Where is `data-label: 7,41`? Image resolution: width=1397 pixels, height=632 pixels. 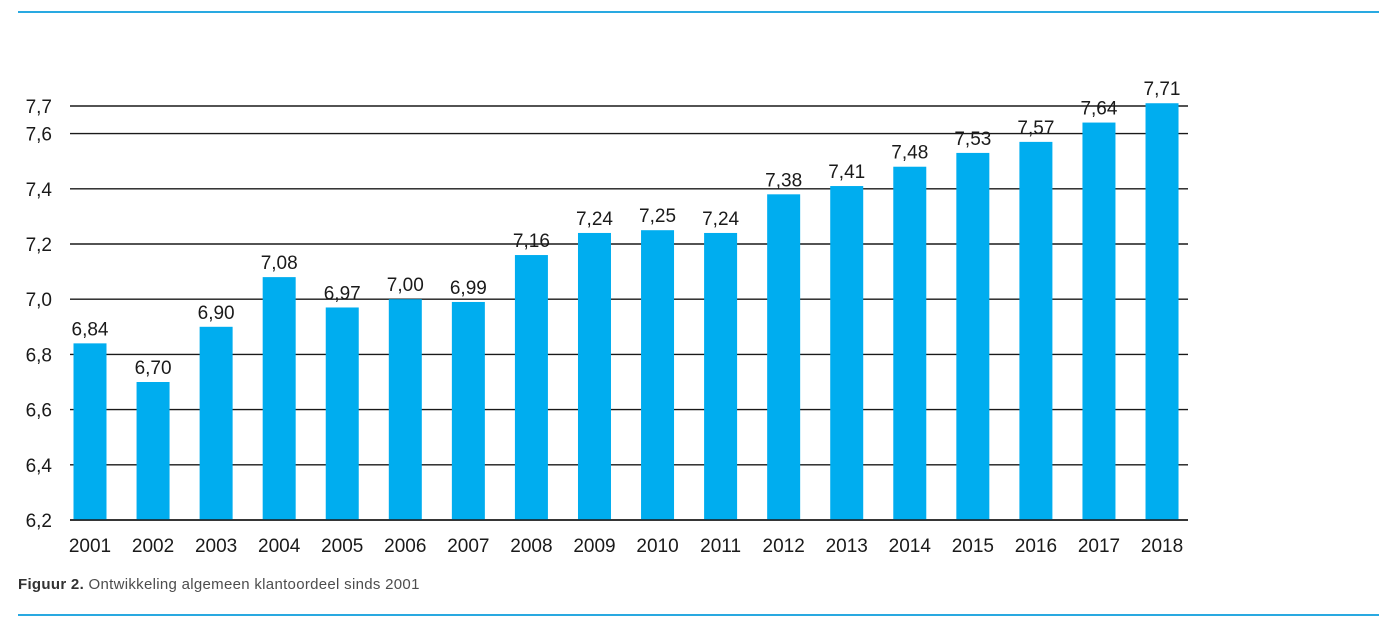
data-label: 7,41 is located at coordinates (846, 172).